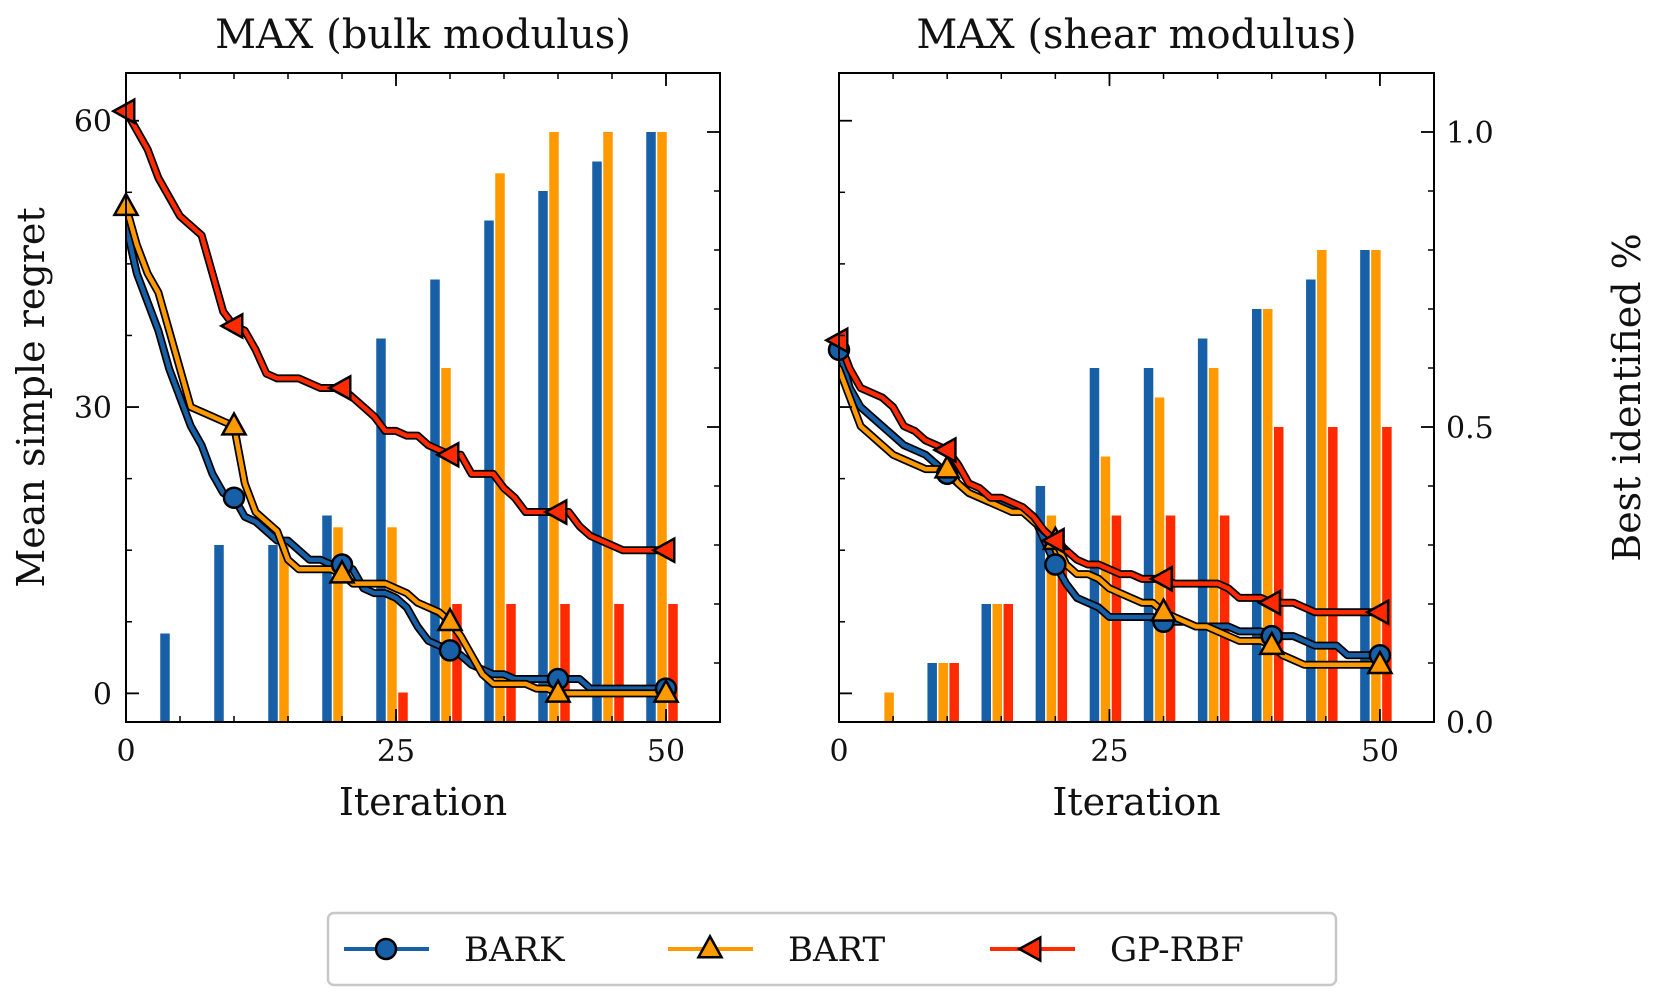 This screenshot has width=1663, height=993. What do you see at coordinates (1470, 723) in the screenshot?
I see `y2-tick-label: 0.0` at bounding box center [1470, 723].